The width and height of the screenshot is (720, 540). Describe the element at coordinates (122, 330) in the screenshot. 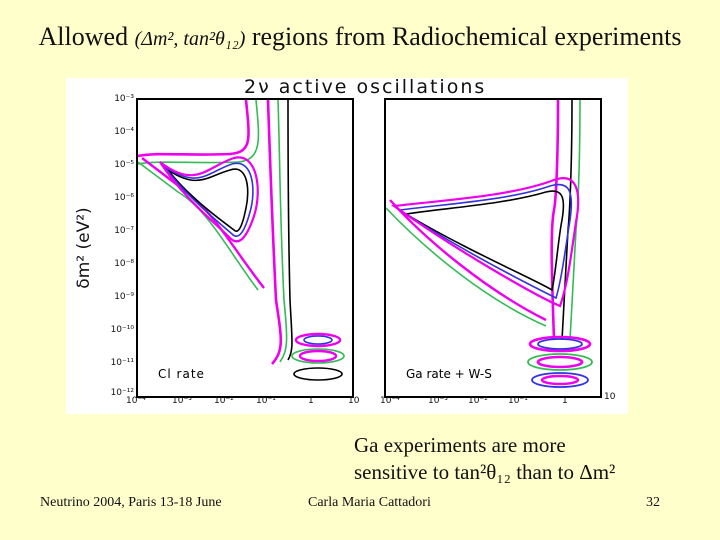

I see `y-tick: 10⁻¹⁰` at that location.